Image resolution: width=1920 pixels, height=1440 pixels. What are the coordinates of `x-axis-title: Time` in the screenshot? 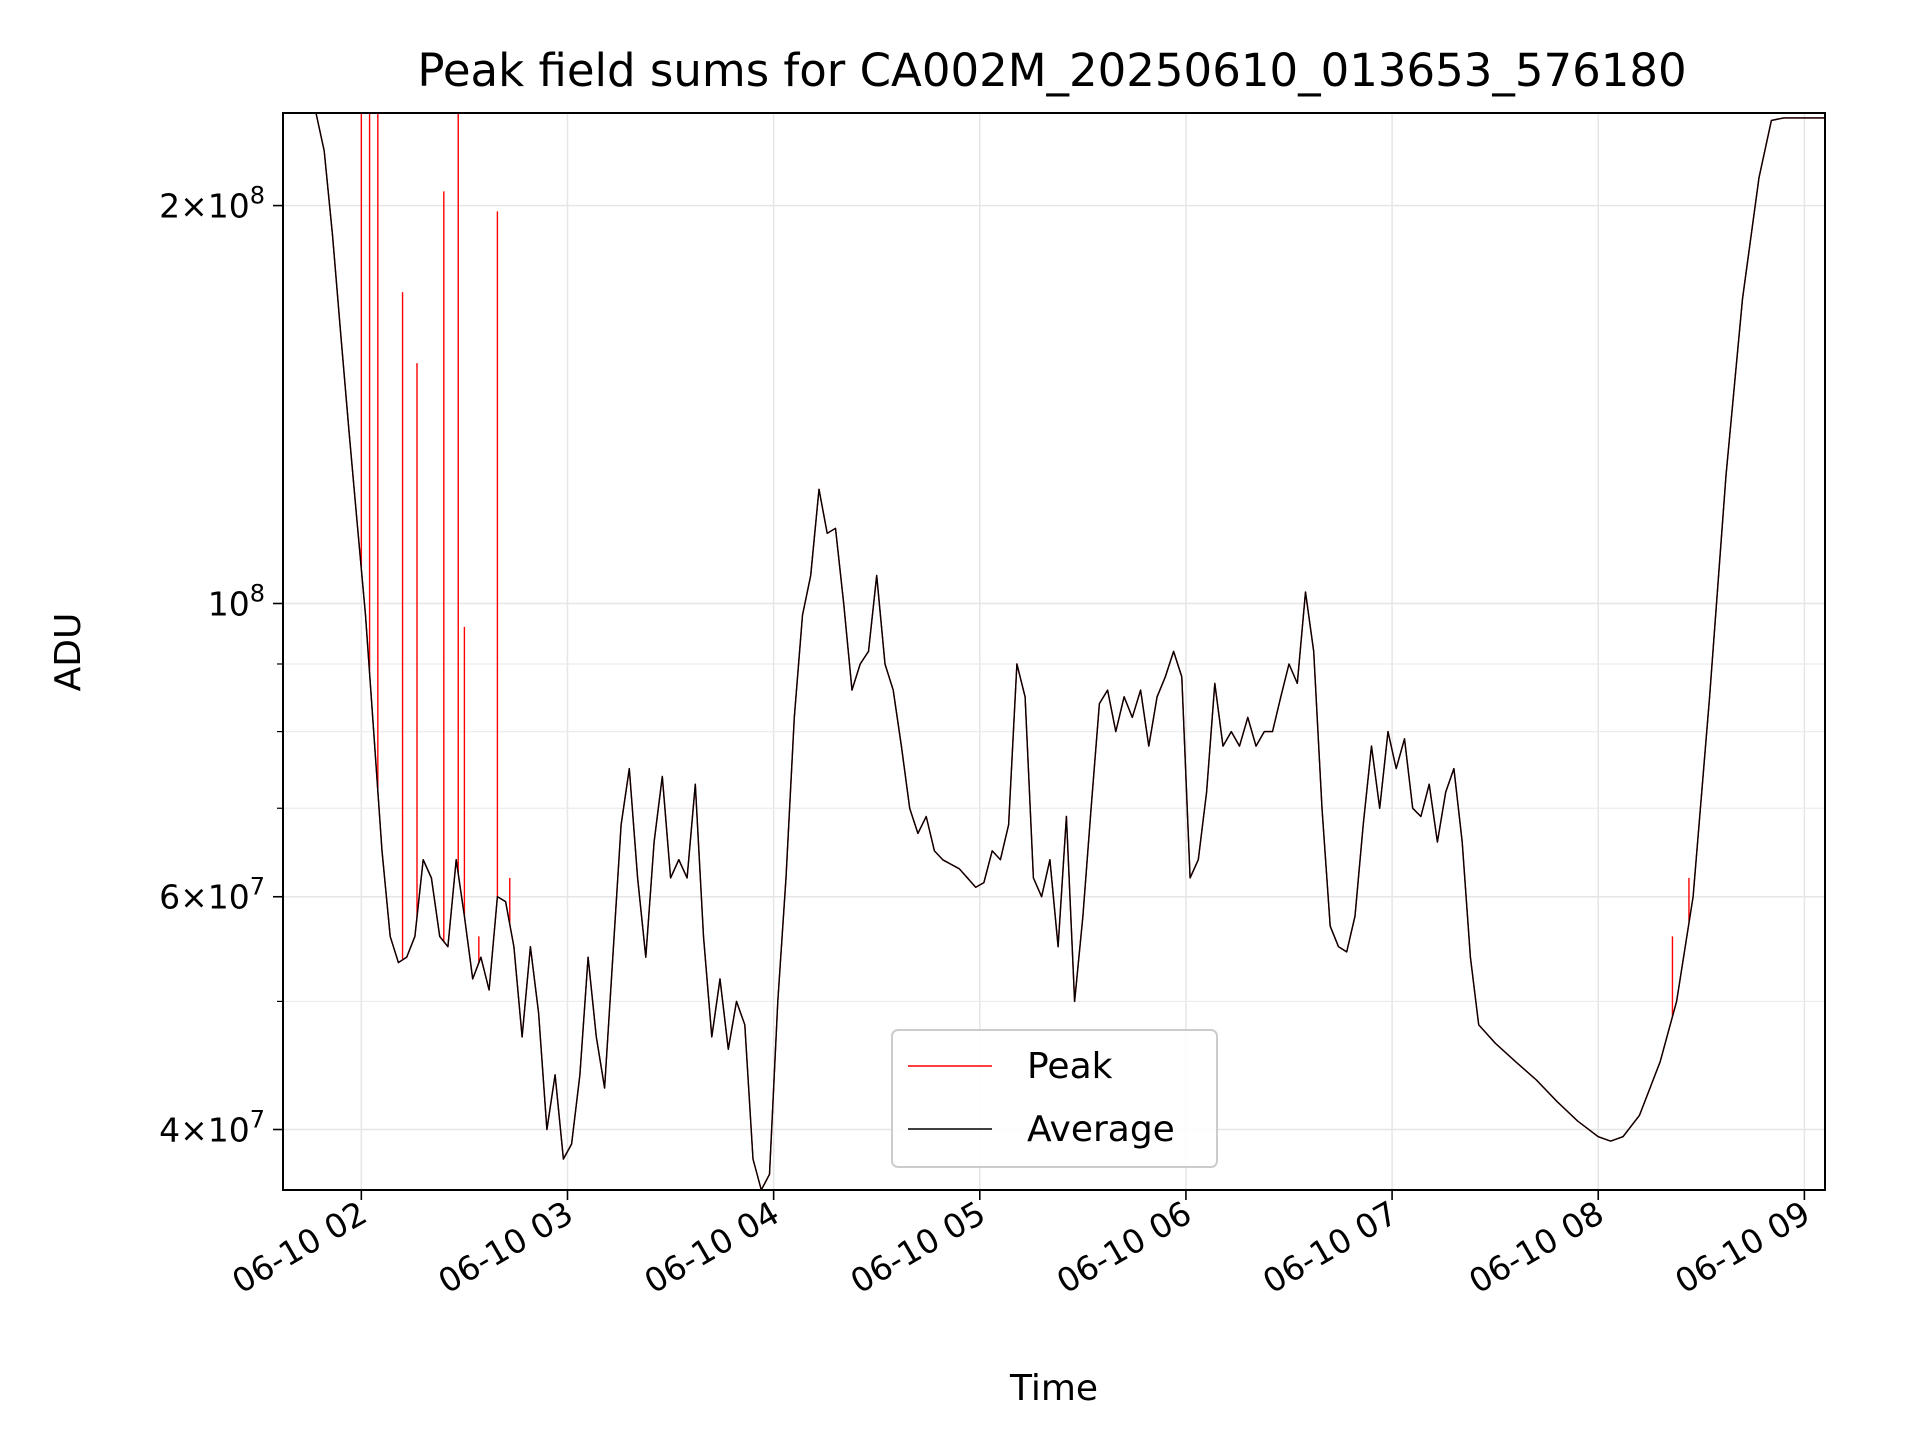 It's located at (1053, 1388).